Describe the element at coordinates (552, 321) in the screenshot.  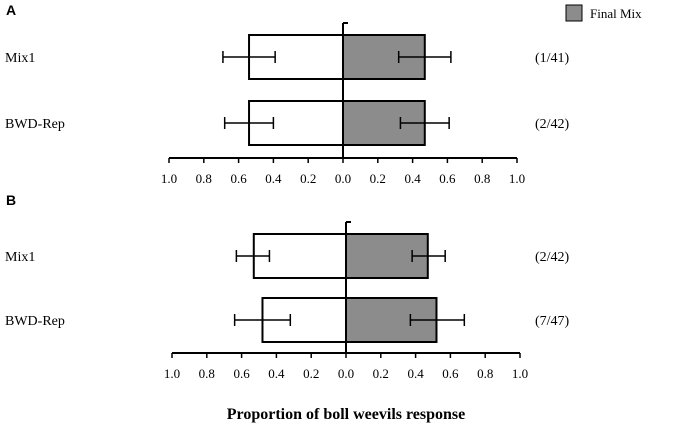
I see `sample-annotation: (7/47)` at that location.